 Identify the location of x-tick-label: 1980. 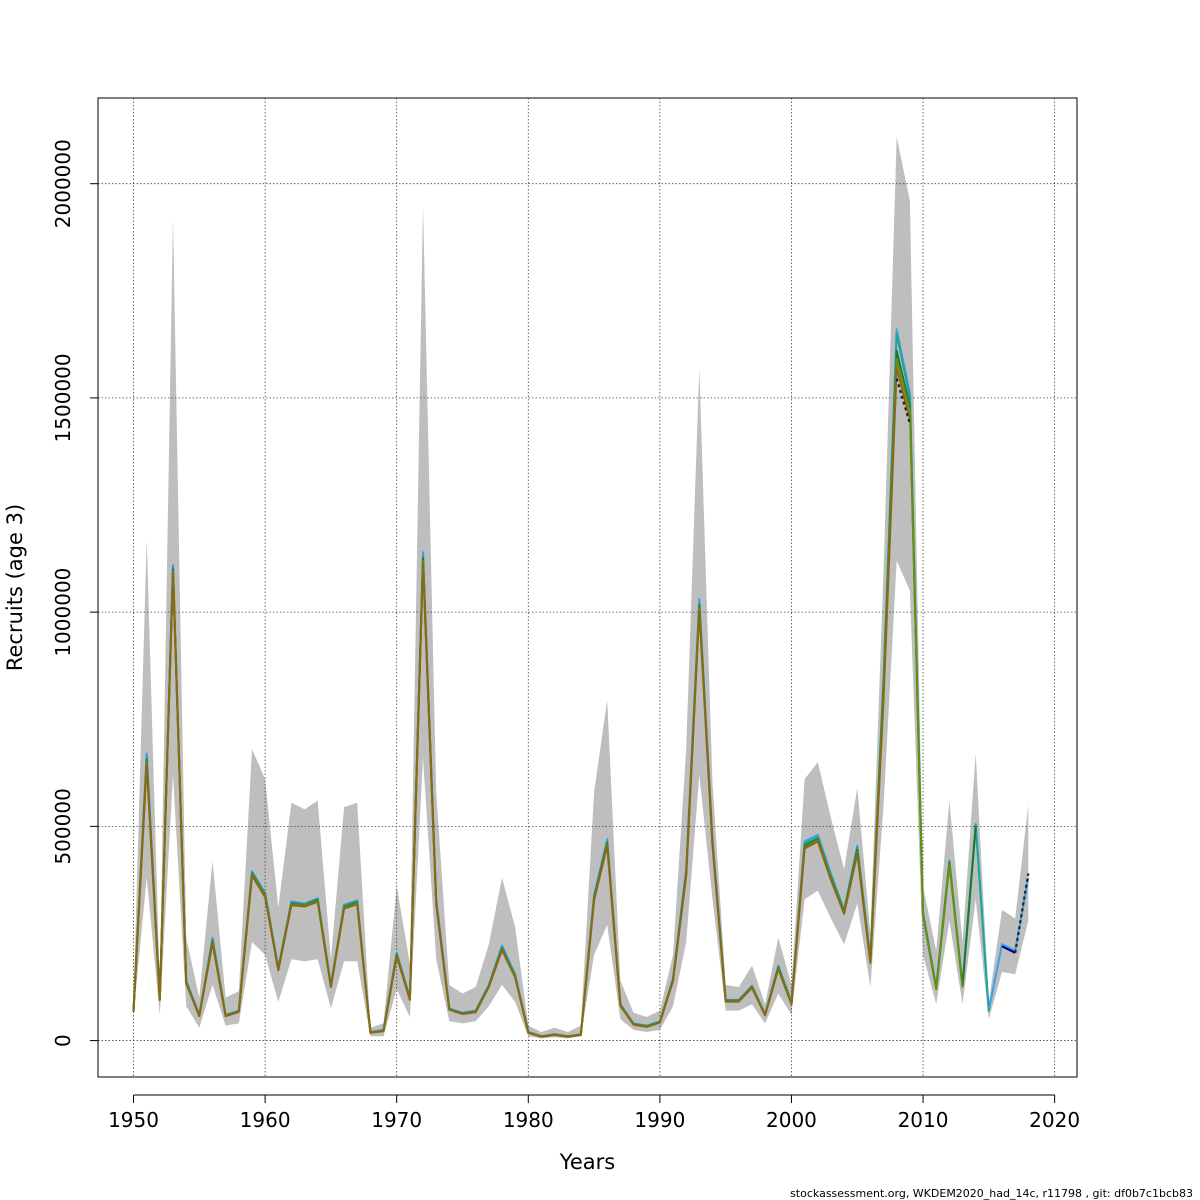
(528, 1120).